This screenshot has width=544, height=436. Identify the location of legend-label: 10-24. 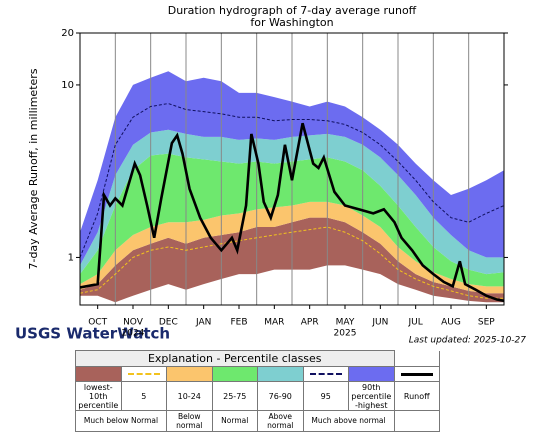
(189, 396).